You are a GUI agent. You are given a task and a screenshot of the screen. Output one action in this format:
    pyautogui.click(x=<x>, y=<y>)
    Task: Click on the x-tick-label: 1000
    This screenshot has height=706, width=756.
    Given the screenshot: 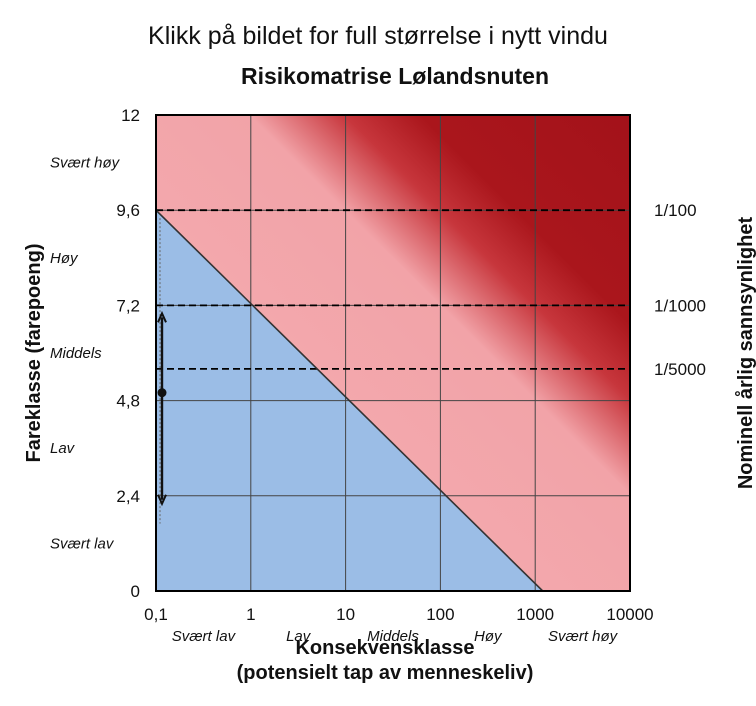 What is the action you would take?
    pyautogui.click(x=535, y=614)
    